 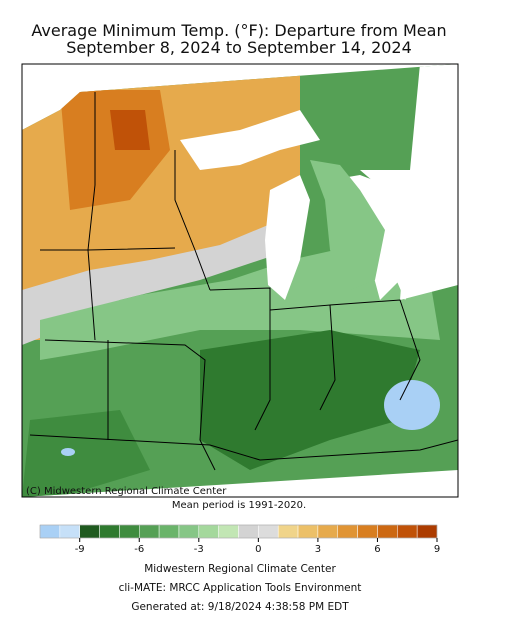 What do you see at coordinates (80, 549) in the screenshot?
I see `colorbar-tick-label: -9` at bounding box center [80, 549].